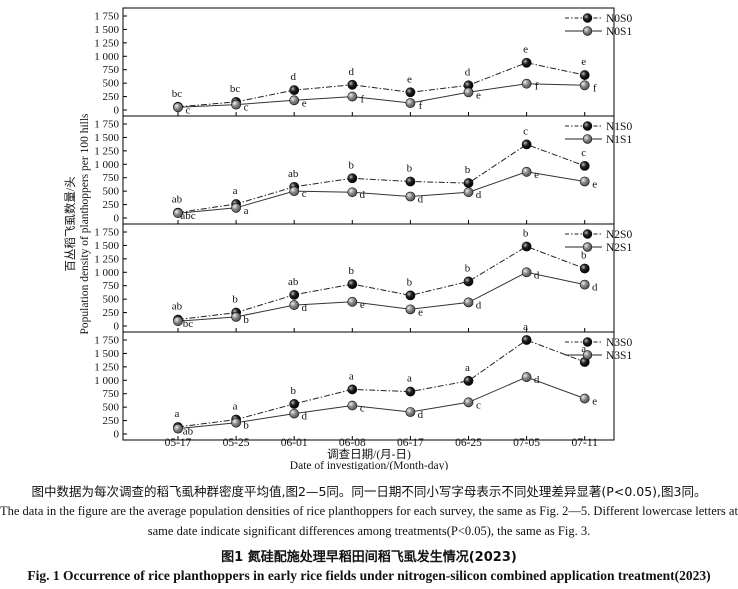 The height and width of the screenshot is (589, 738). What do you see at coordinates (362, 409) in the screenshot?
I see `significance-label-n3s1: c` at bounding box center [362, 409].